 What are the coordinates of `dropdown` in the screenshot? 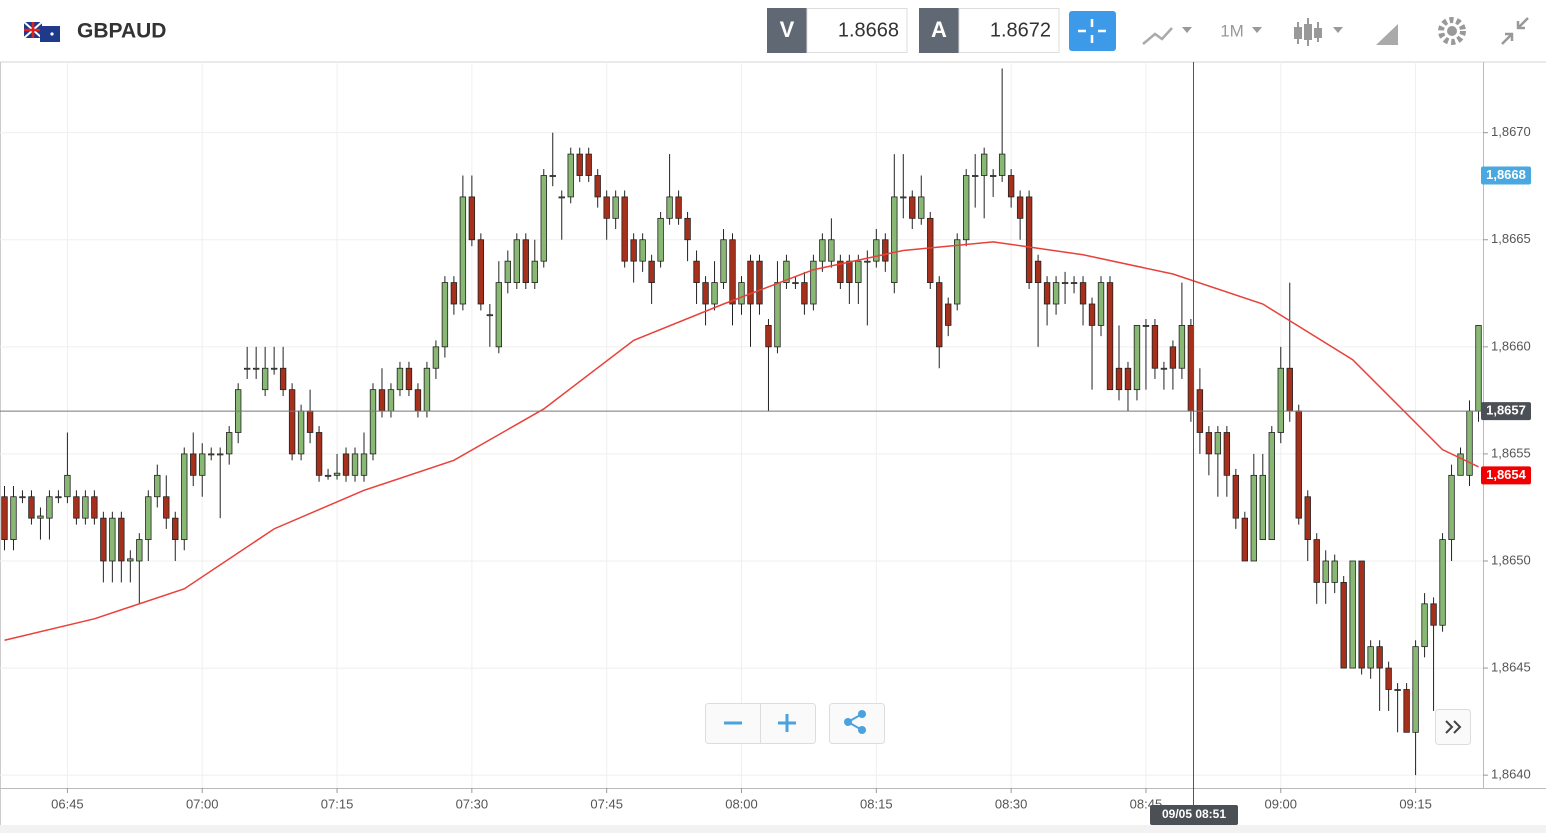 It's located at (1257, 30).